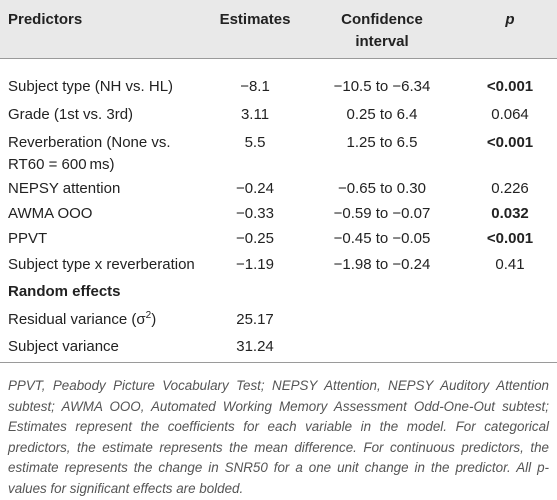 This screenshot has width=557, height=500. I want to click on header-cell: Estimates, so click(255, 19).